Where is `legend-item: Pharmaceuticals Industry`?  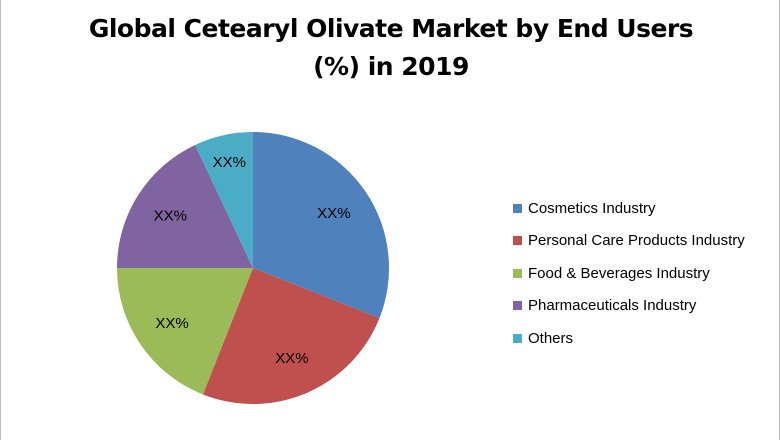 legend-item: Pharmaceuticals Industry is located at coordinates (629, 306).